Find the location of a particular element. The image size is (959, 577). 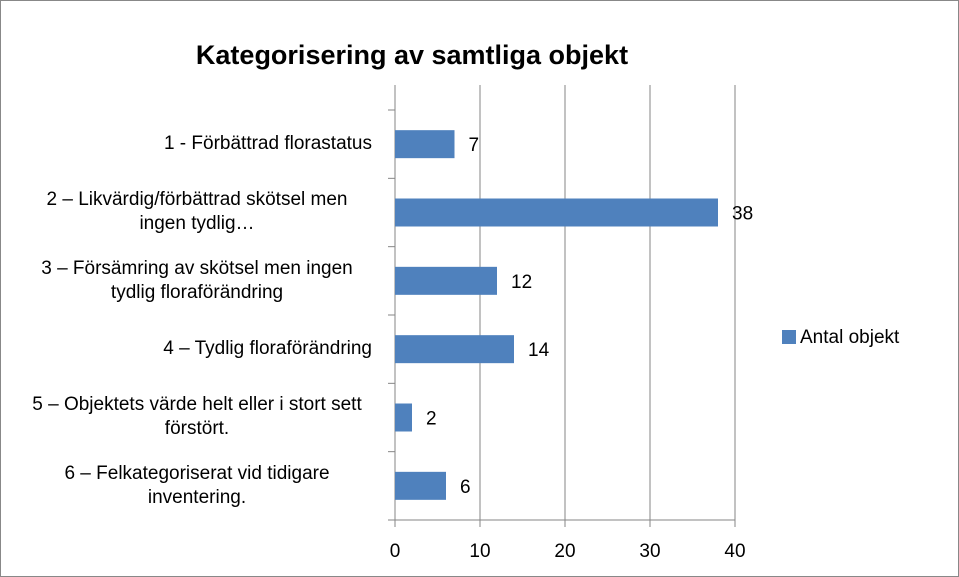

y-tick-label-box: 4 – Tydlig floraförändring is located at coordinates (191, 349).